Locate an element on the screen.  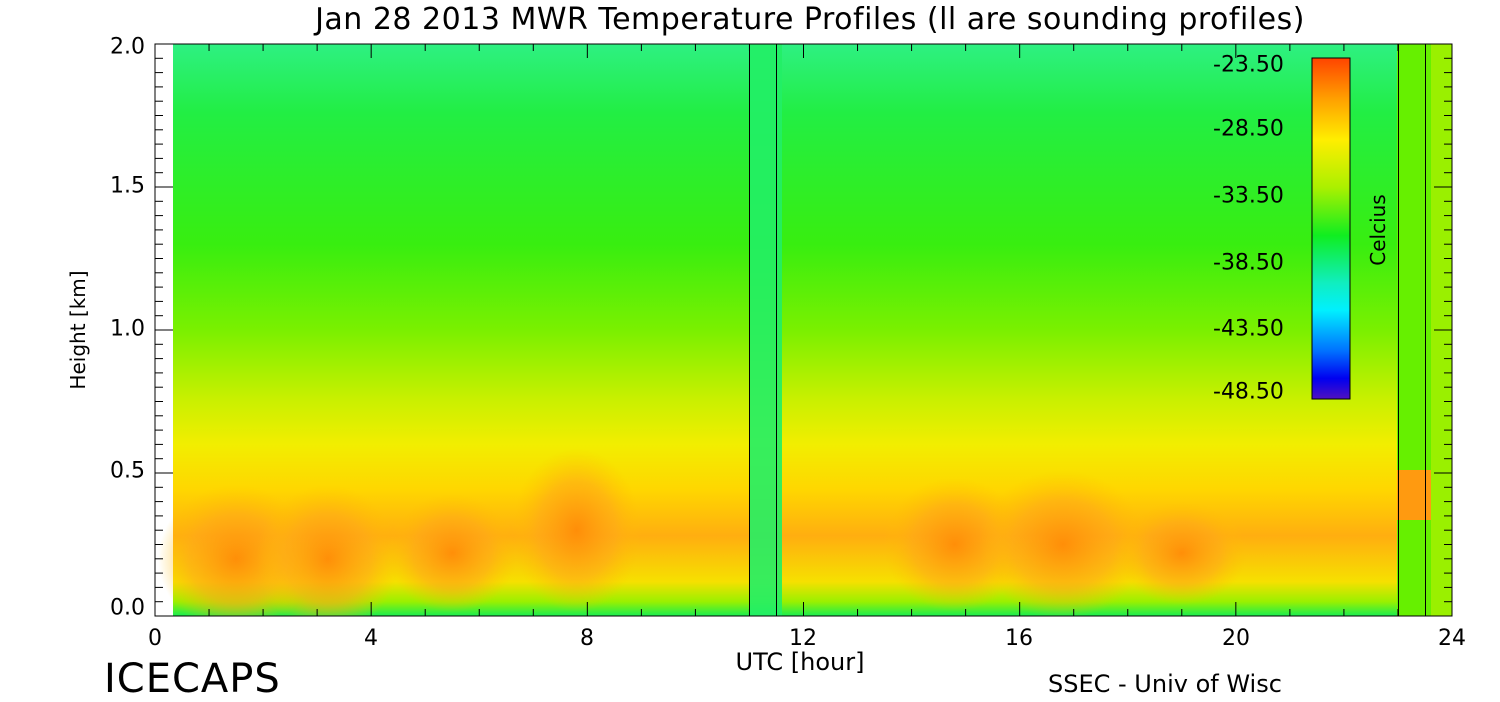
colorbar-tick-label: -28.50 is located at coordinates (1248, 129).